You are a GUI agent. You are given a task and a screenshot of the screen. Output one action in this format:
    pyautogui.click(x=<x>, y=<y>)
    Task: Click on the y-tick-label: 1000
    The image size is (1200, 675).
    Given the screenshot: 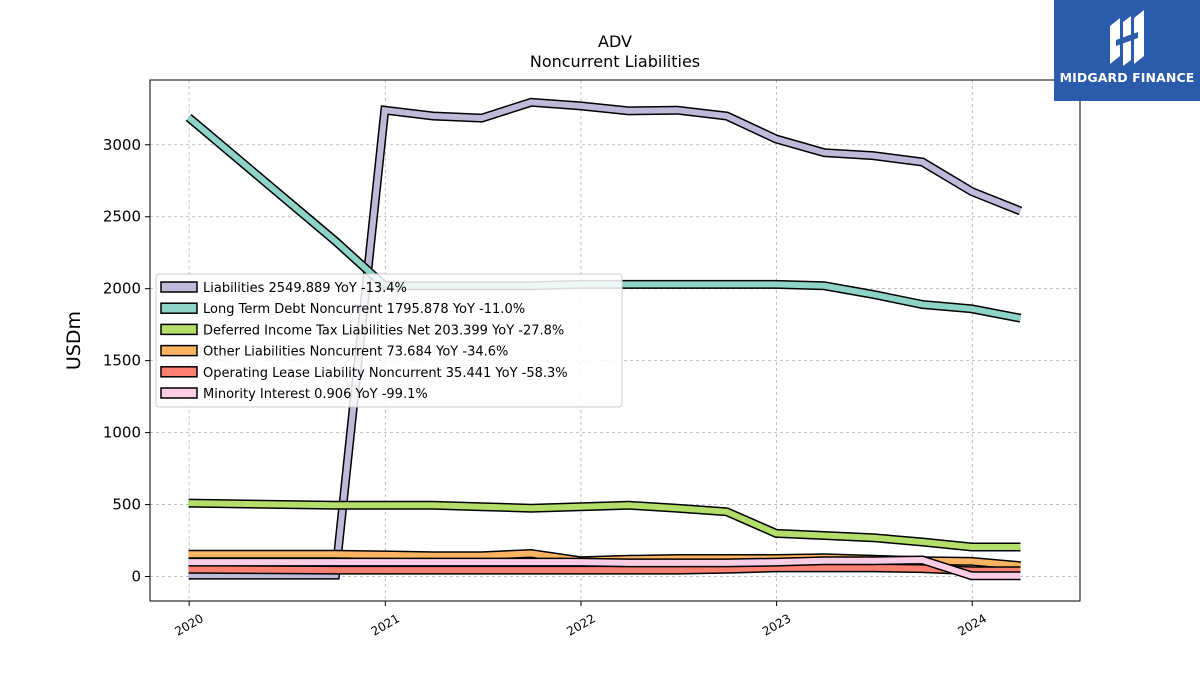 What is the action you would take?
    pyautogui.click(x=122, y=433)
    